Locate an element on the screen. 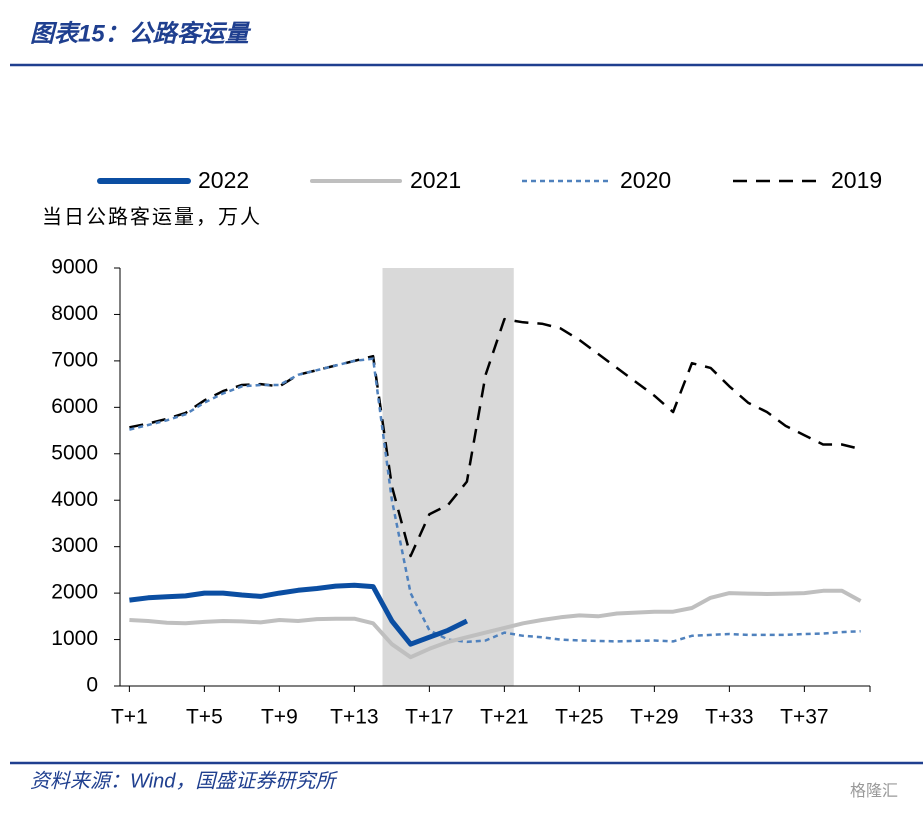 The height and width of the screenshot is (814, 923). y-tick-label: 0 is located at coordinates (92, 685).